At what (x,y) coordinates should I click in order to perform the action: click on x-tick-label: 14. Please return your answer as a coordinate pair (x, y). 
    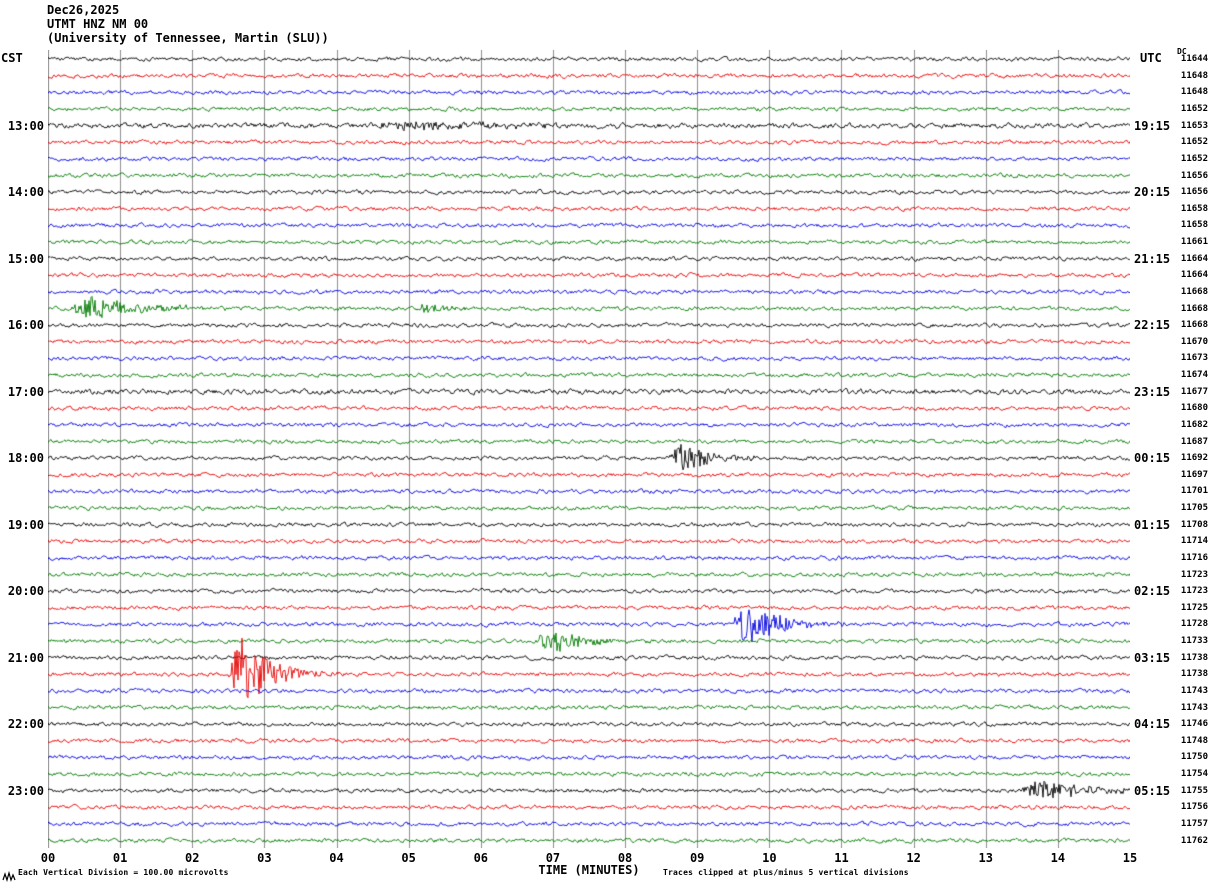
    Looking at the image, I should click on (1058, 858).